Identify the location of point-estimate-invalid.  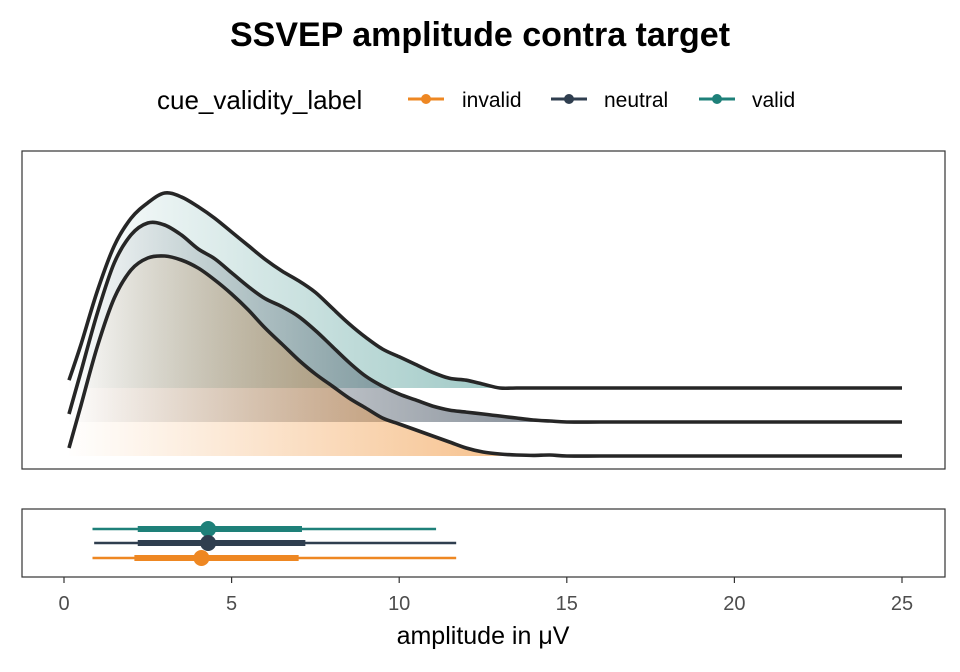
(201, 558).